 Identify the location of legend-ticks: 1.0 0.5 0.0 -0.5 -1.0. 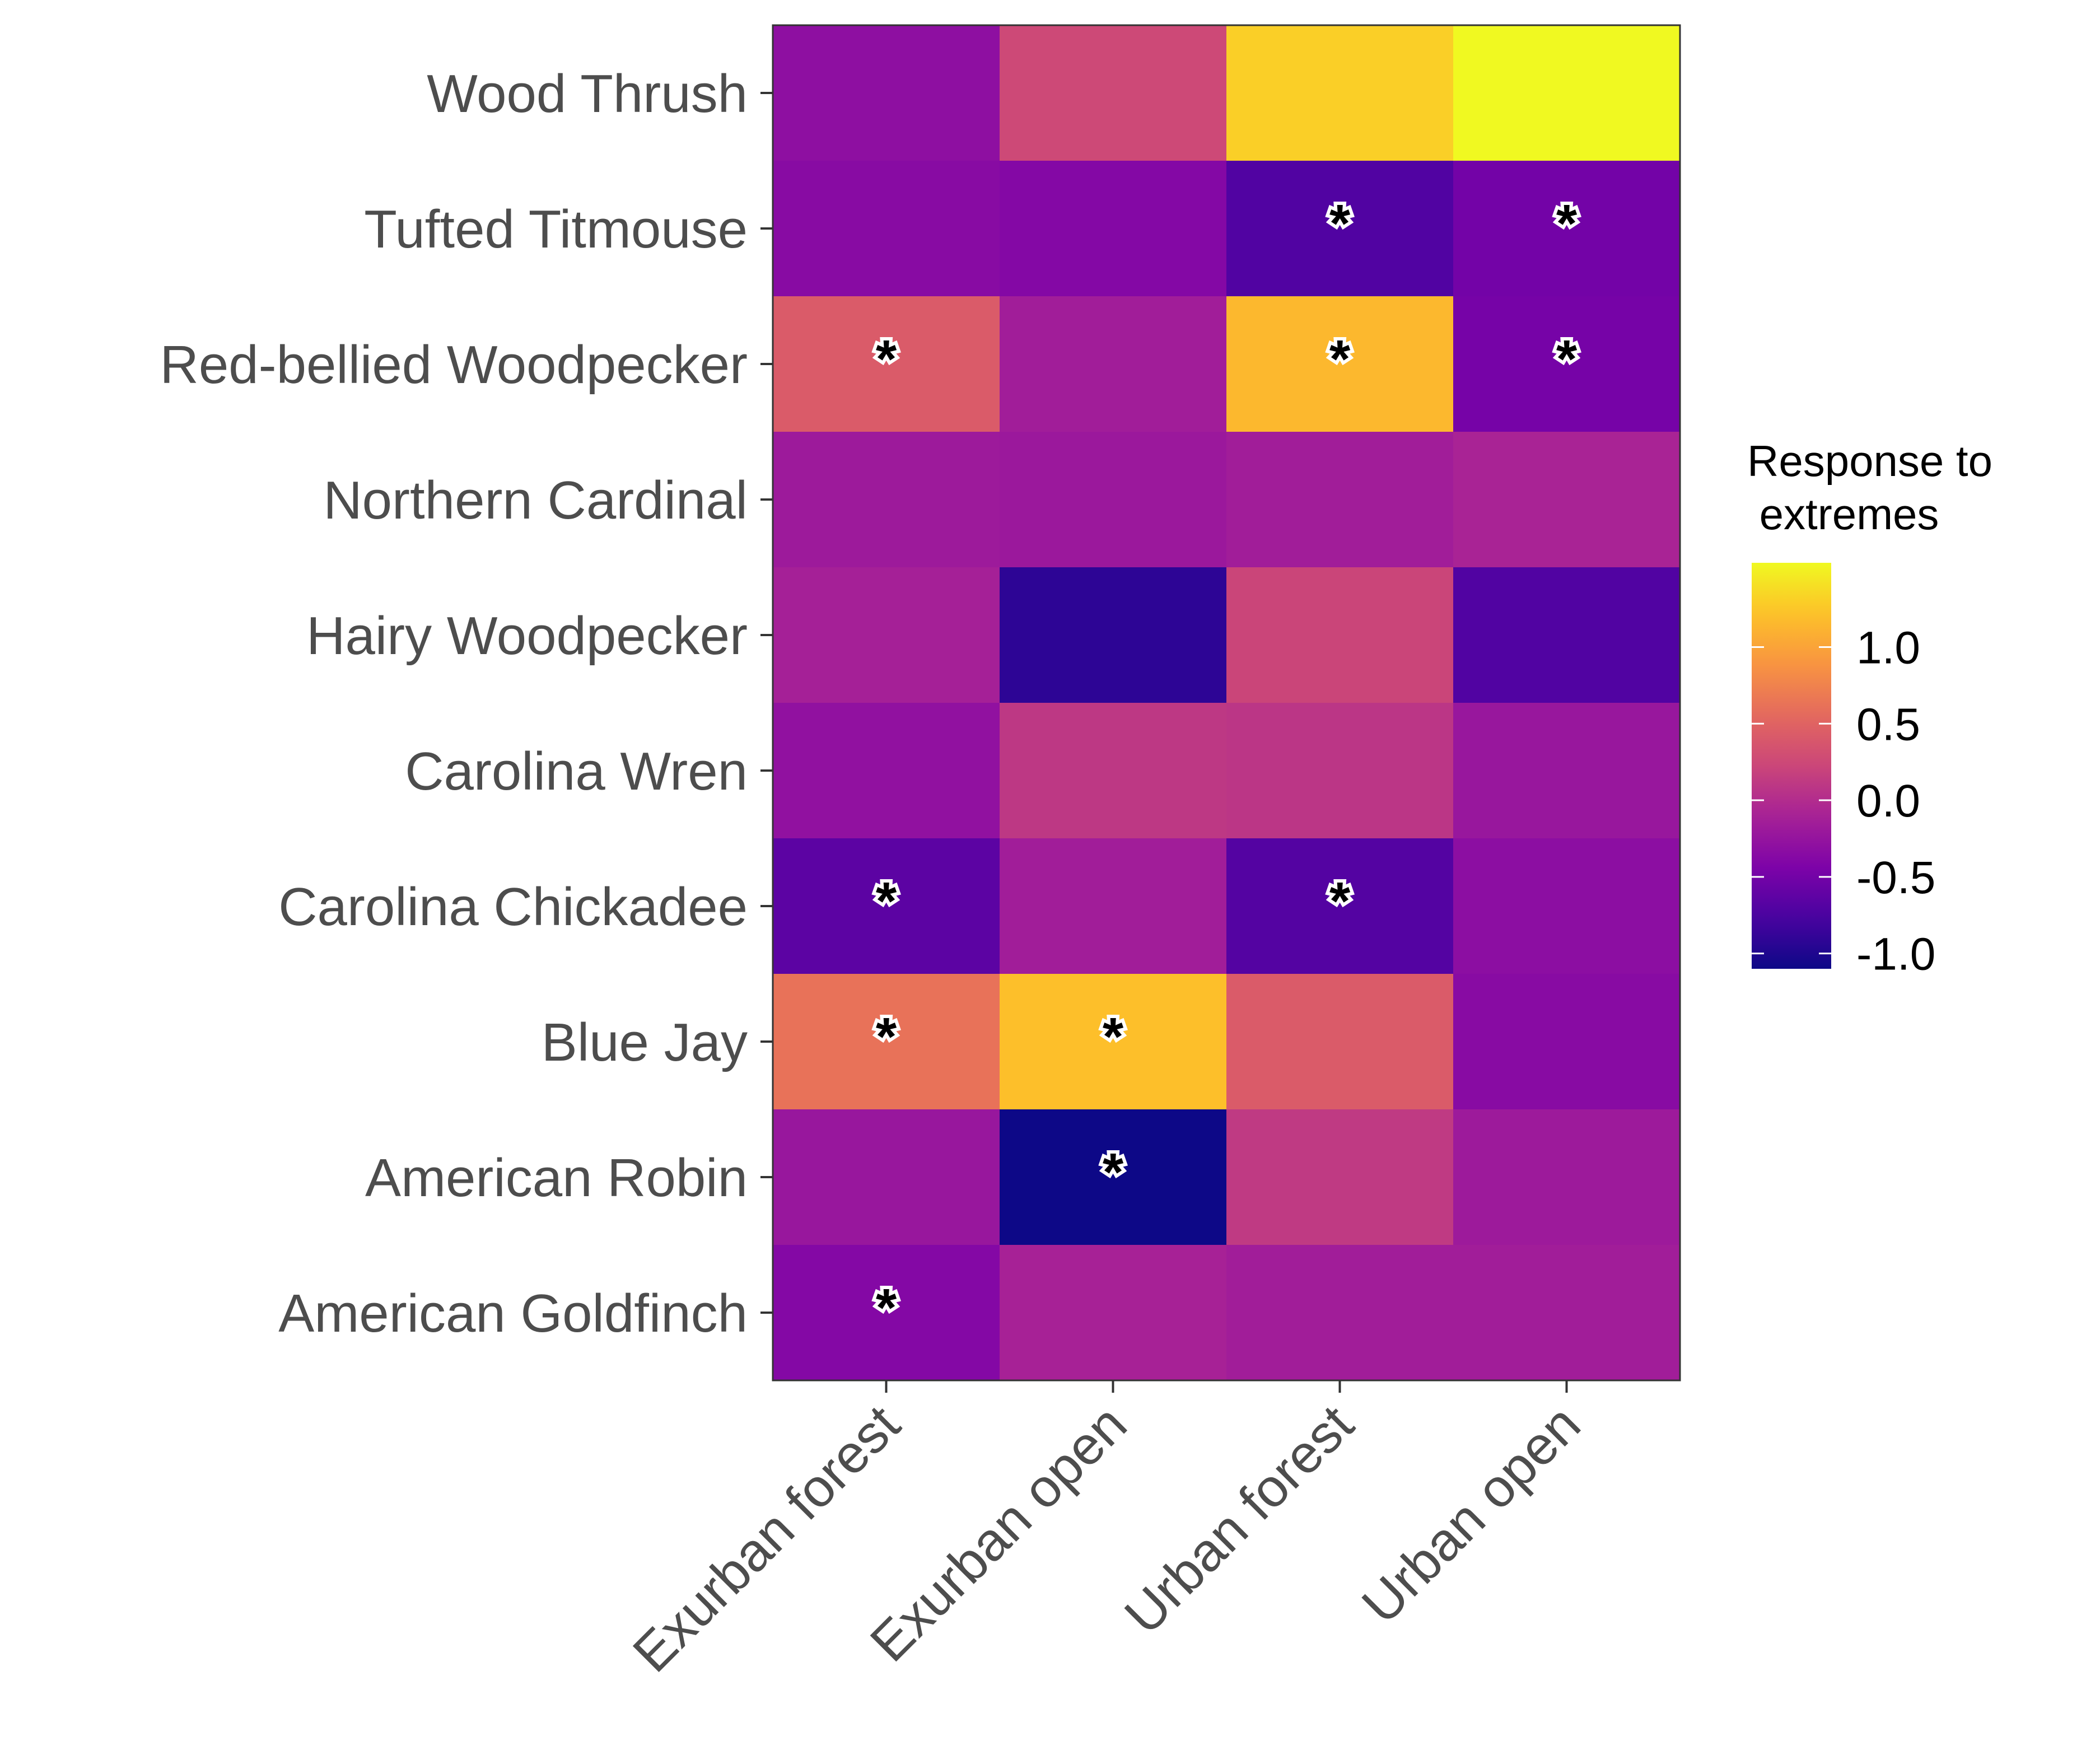
(1844, 801).